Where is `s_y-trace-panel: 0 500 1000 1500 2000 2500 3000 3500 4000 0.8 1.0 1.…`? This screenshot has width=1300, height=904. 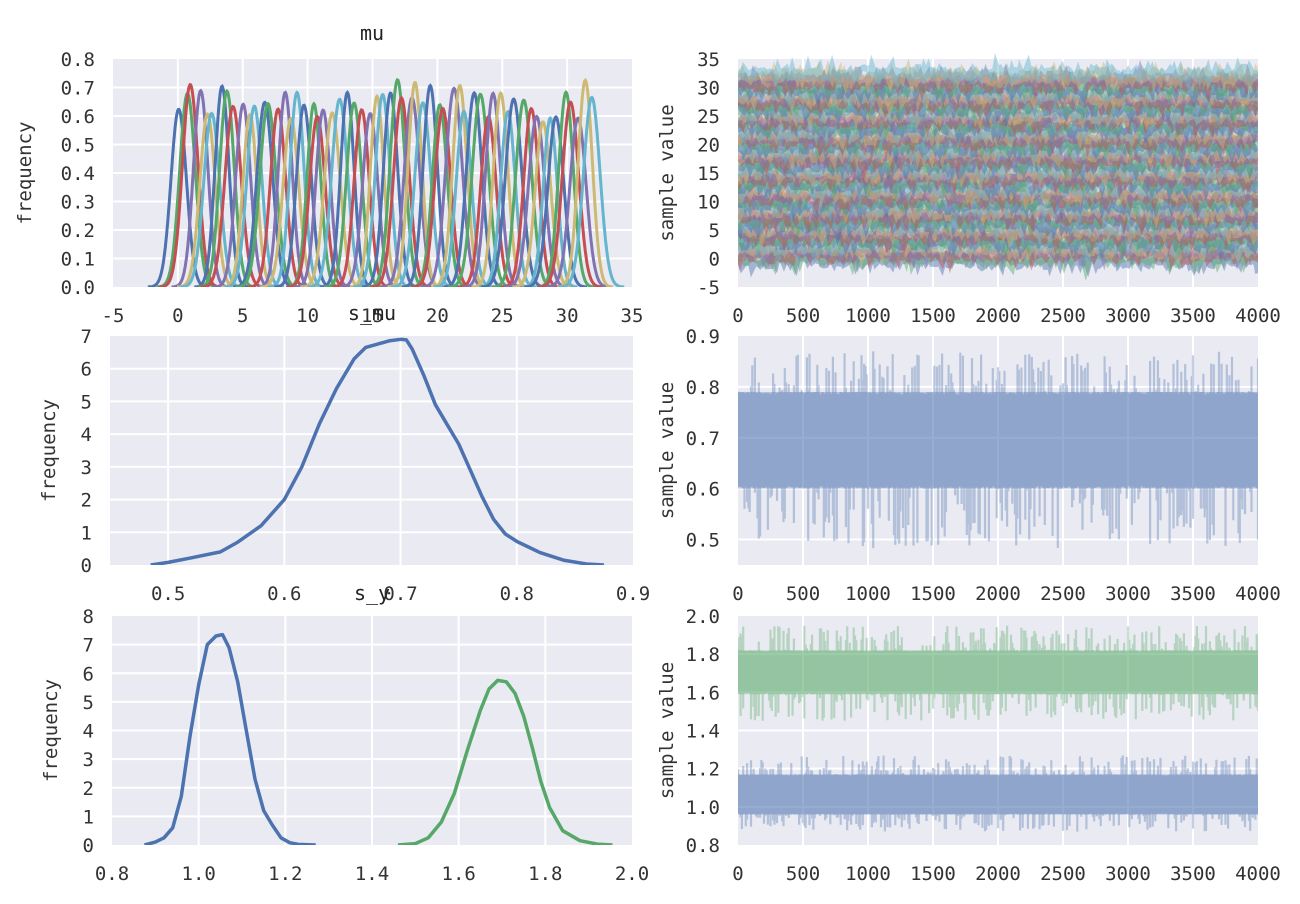
s_y-trace-panel: 0 500 1000 1500 2000 2500 3000 3500 4000 0.8 1.0 1.… is located at coordinates (968, 745).